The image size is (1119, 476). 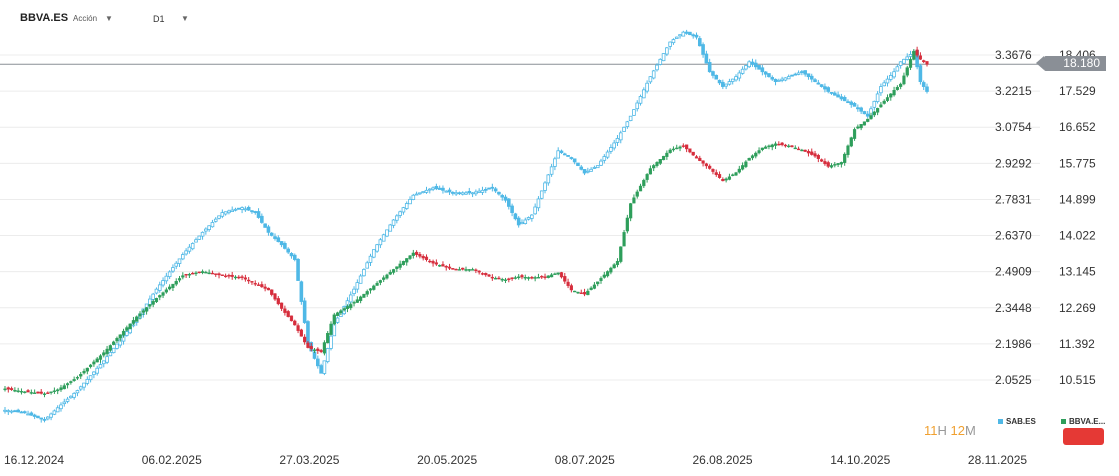 What do you see at coordinates (942, 430) in the screenshot?
I see `hours-unit: H` at bounding box center [942, 430].